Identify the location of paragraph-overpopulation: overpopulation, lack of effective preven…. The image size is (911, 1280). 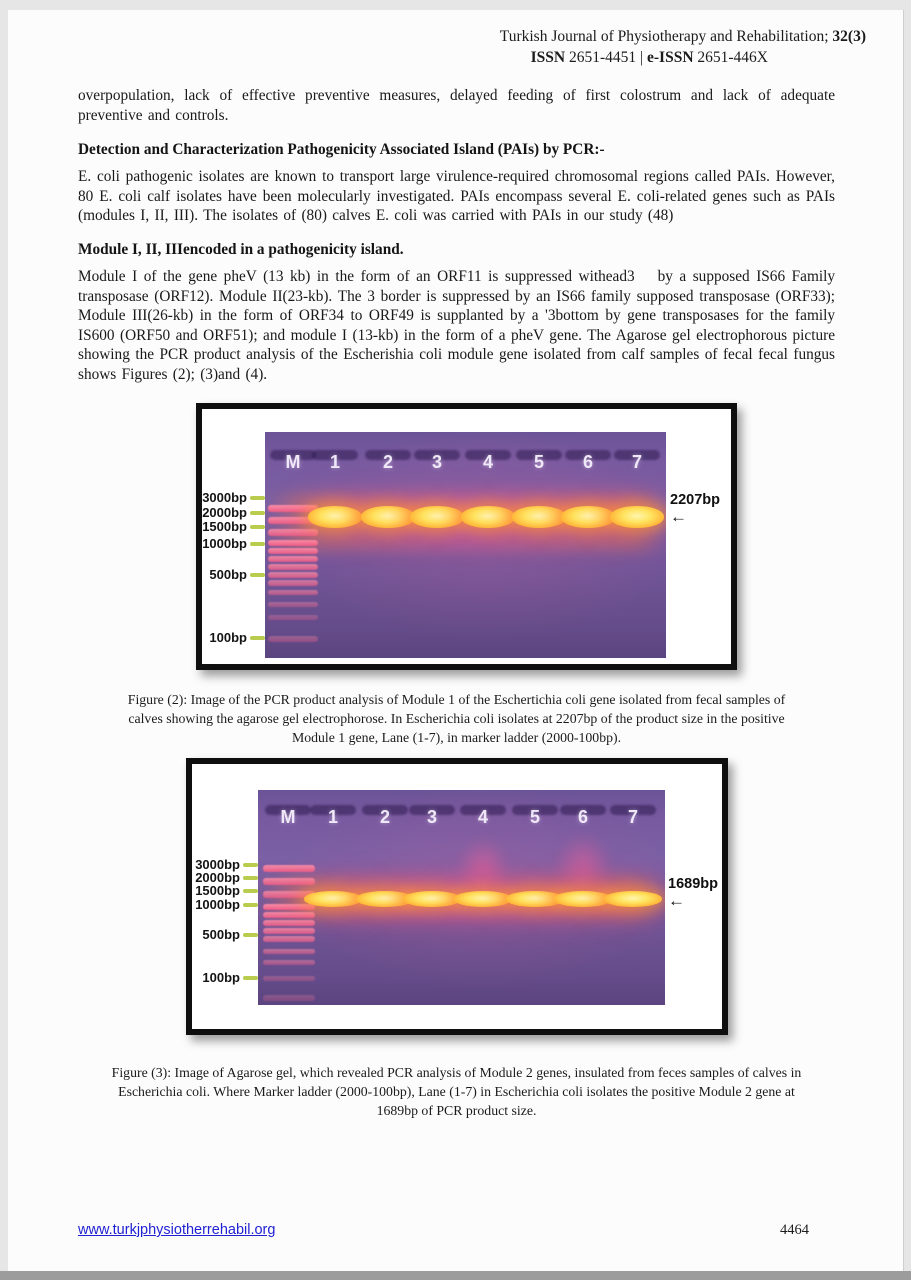
(456, 105).